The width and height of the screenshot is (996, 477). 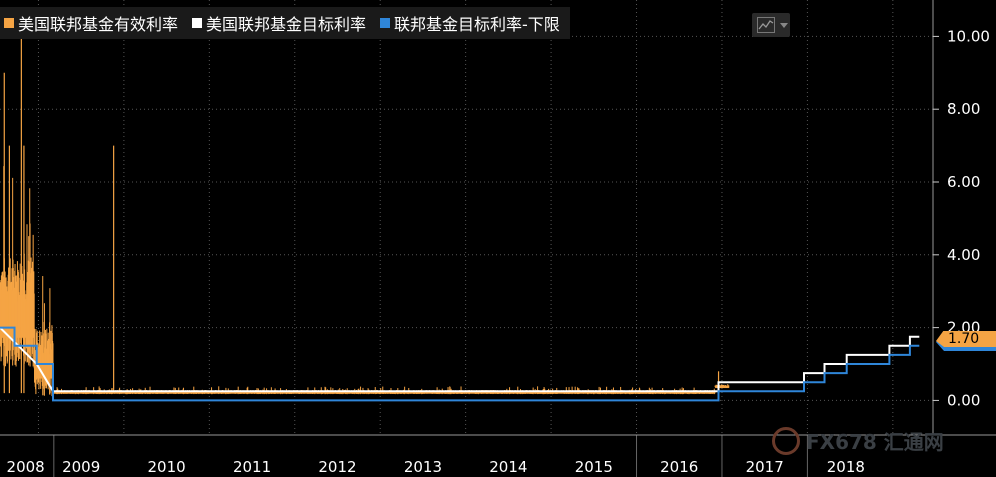 I want to click on lower-bound-line, so click(x=460, y=364).